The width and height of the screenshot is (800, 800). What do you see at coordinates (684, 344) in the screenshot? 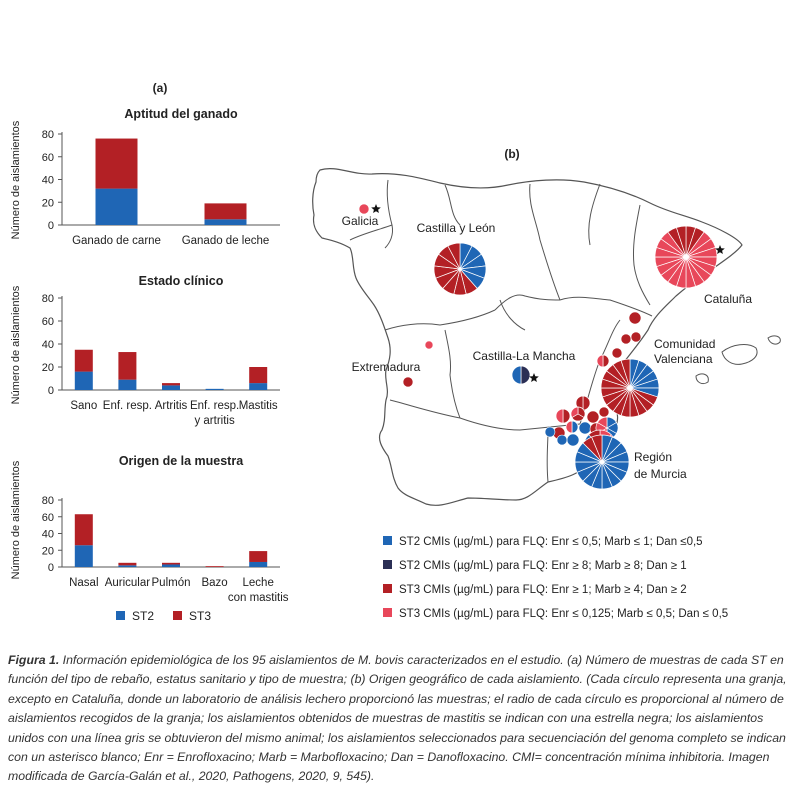
I see `region-label-4: Comunidad` at bounding box center [684, 344].